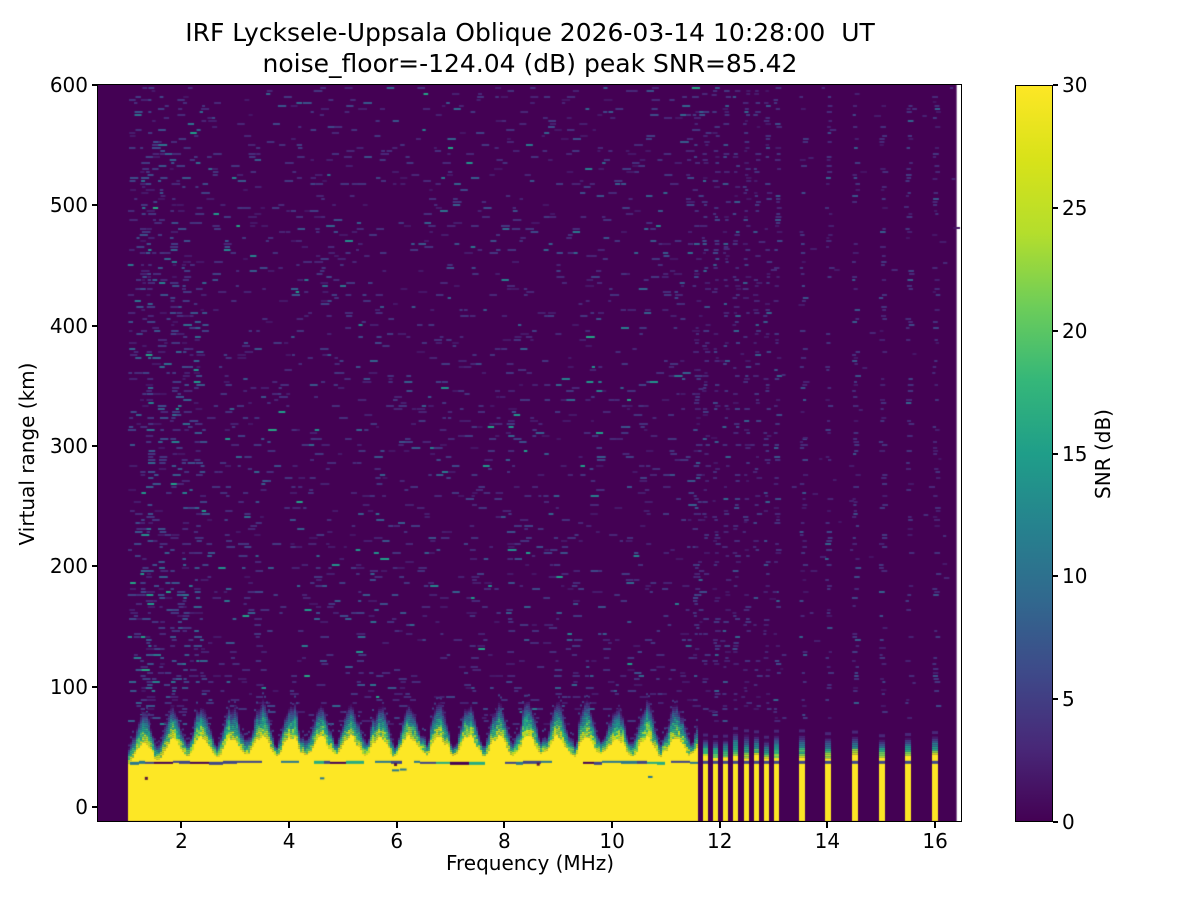 Image resolution: width=1200 pixels, height=900 pixels. Describe the element at coordinates (68, 566) in the screenshot. I see `y-tick-label: 200` at that location.